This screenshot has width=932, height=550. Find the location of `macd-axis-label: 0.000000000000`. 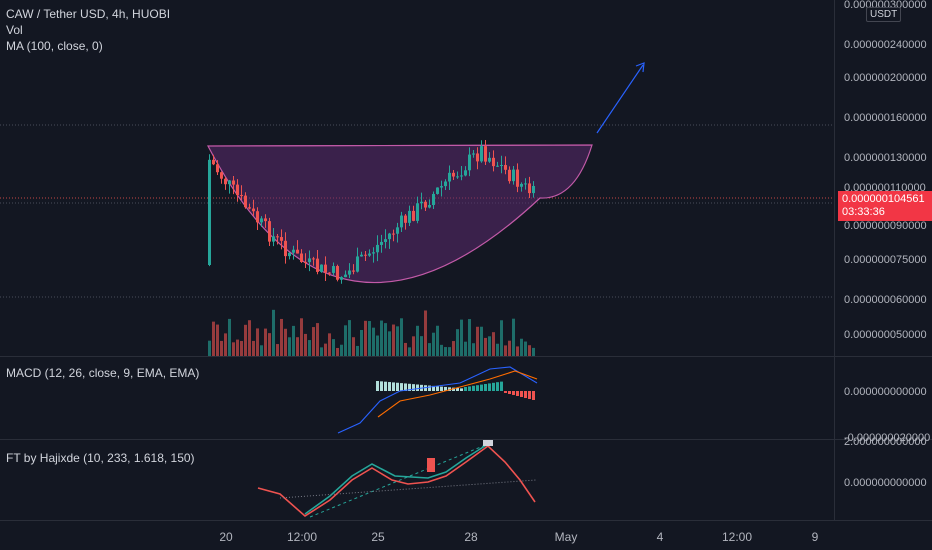

macd-axis-label: 0.000000000000 is located at coordinates (885, 392).